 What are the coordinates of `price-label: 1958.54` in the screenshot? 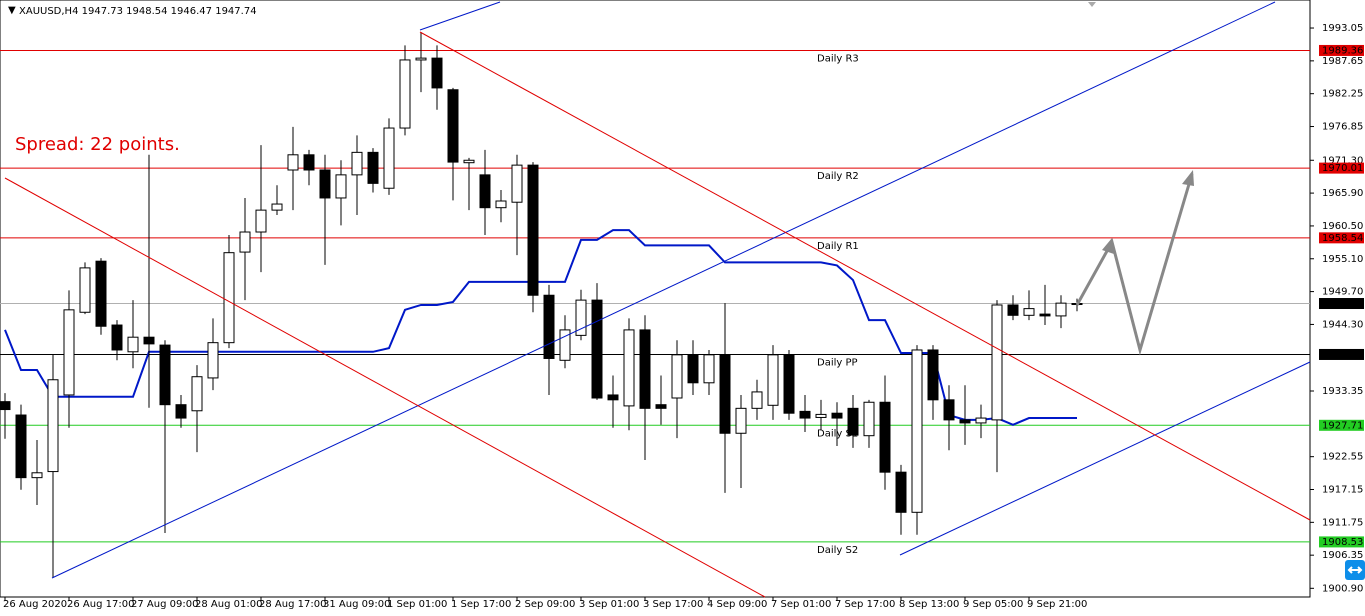 It's located at (1342, 238).